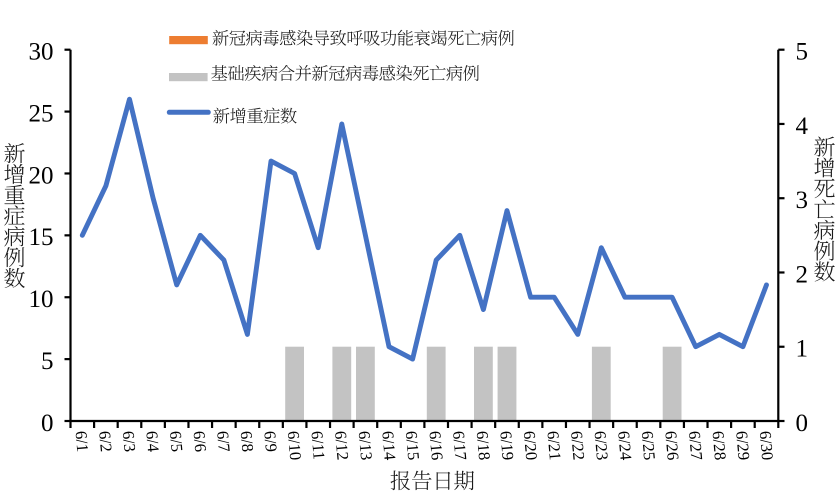 This screenshot has width=839, height=500. What do you see at coordinates (671, 445) in the screenshot?
I see `svg-text: 6/26` at bounding box center [671, 445].